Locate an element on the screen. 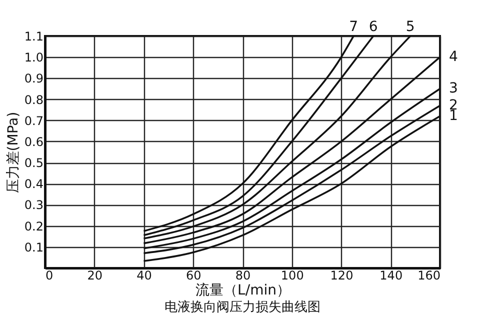  series-label: 3 is located at coordinates (453, 88).